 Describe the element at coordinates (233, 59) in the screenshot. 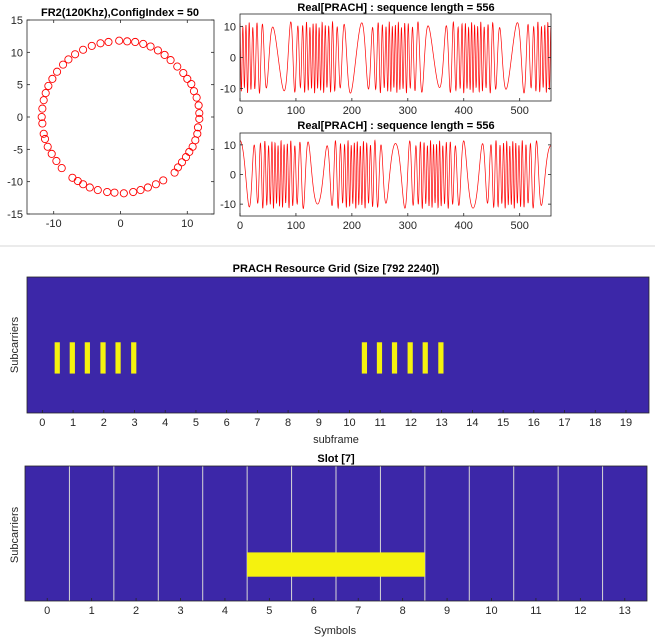

I see `y-tick-label: 0` at that location.